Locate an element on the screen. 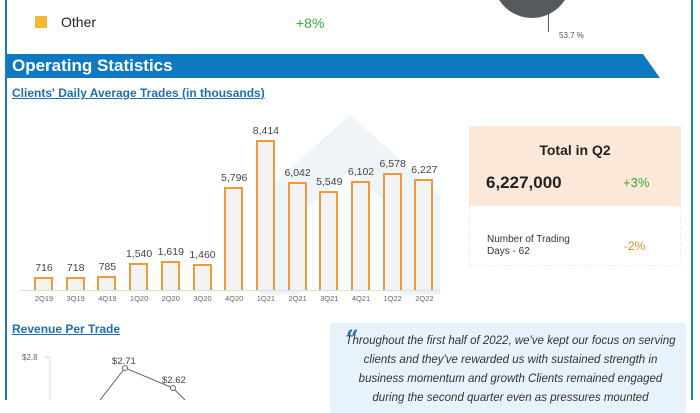 The width and height of the screenshot is (700, 413). x-axis-label: 4Q20 is located at coordinates (234, 298).